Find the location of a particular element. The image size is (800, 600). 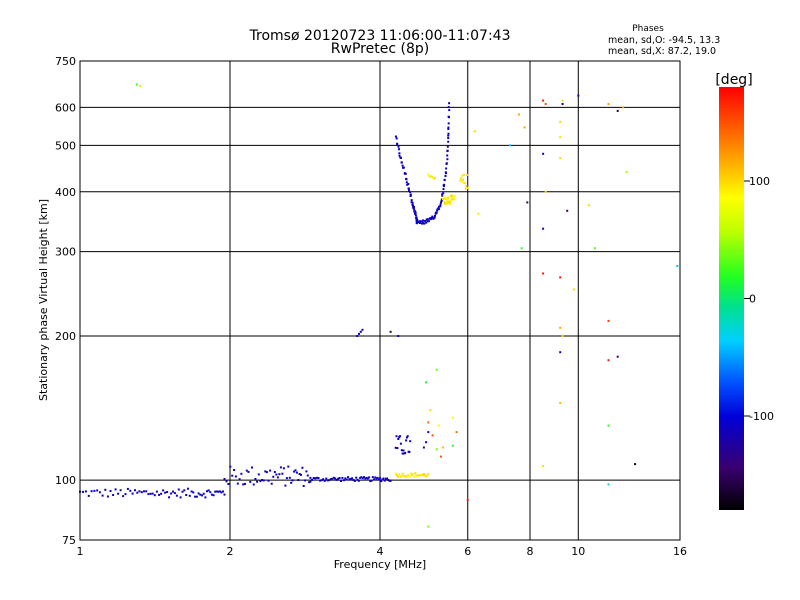

y-tick-label: 200 is located at coordinates (65, 336).